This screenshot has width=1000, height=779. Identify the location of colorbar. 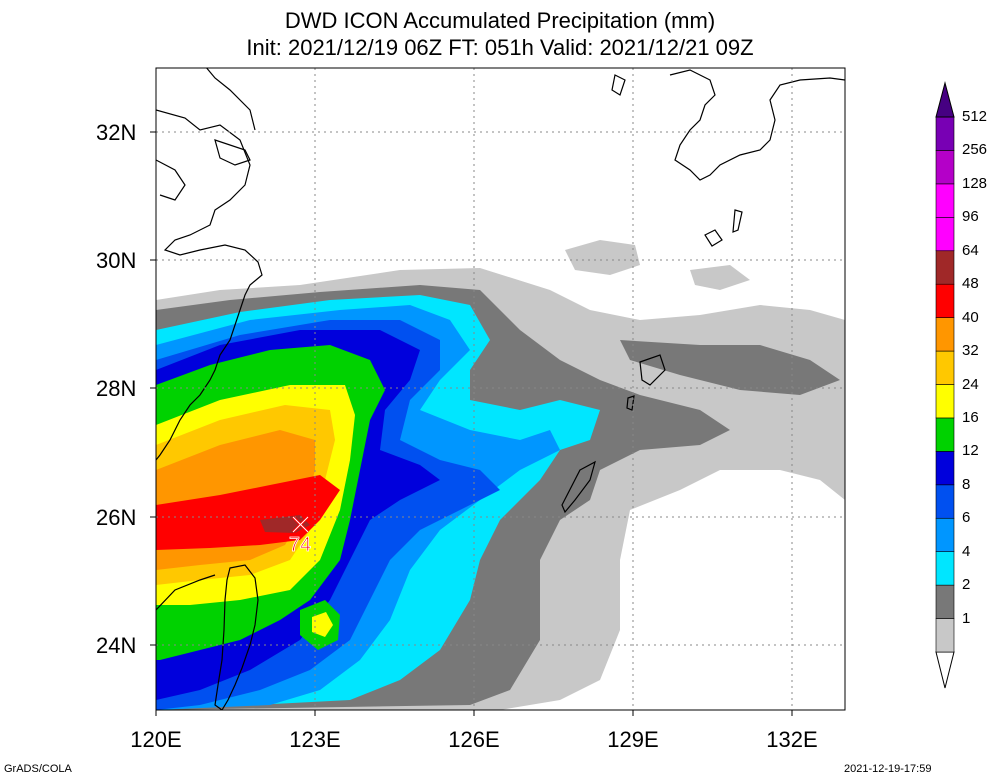
(945, 385).